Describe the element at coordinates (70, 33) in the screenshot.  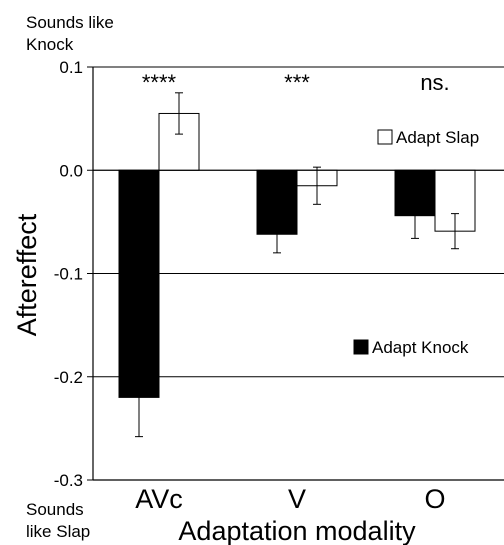
I see `top-axis-note: Sounds like Knock` at that location.